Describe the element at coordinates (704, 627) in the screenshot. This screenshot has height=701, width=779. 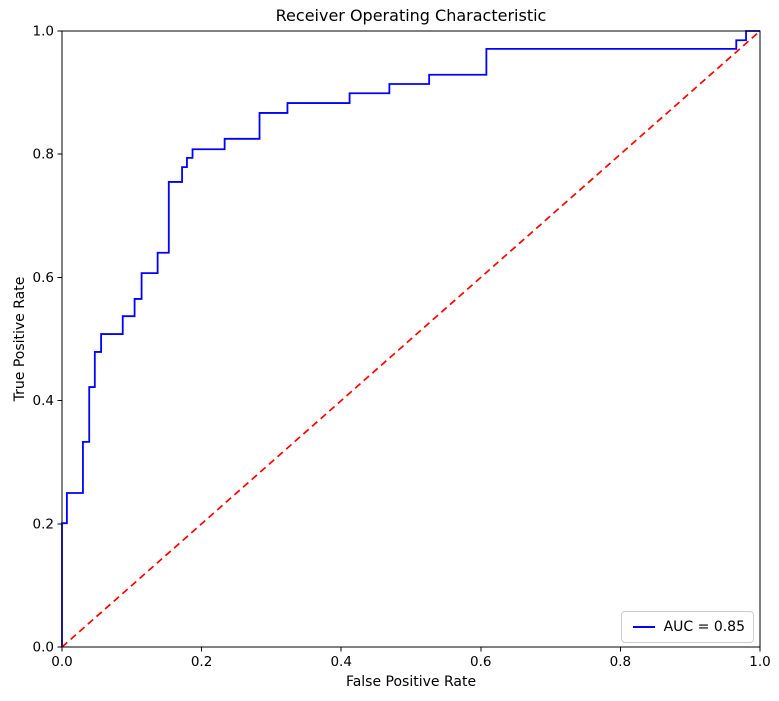
I see `legend-label: AUC = 0.85` at that location.